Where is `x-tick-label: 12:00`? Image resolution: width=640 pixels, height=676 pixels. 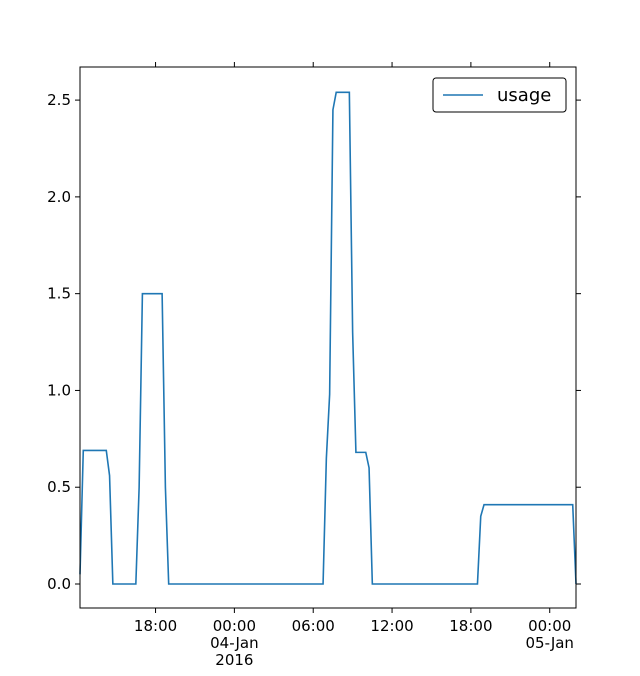 x-tick-label: 12:00 is located at coordinates (391, 626).